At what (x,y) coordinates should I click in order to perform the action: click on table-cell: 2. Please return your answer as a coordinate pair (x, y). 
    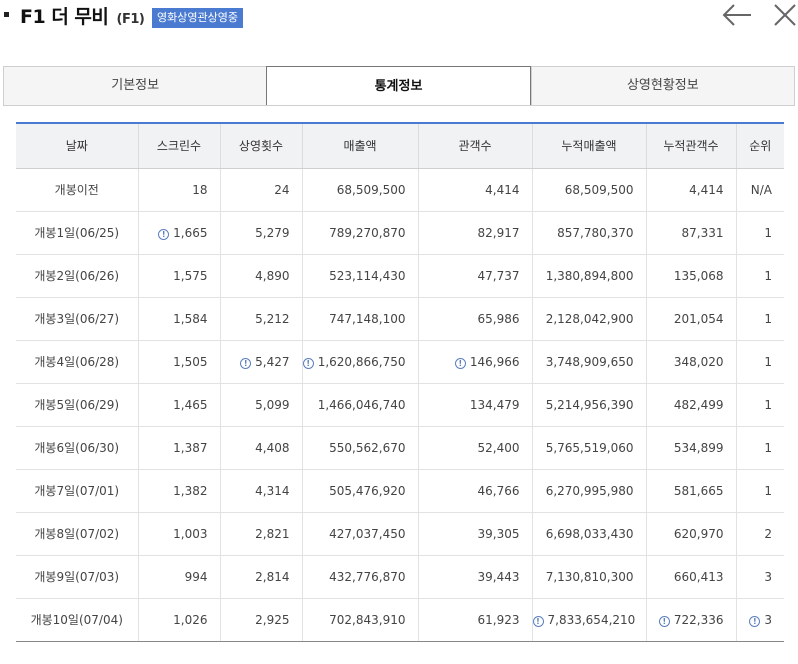
    Looking at the image, I should click on (759, 534).